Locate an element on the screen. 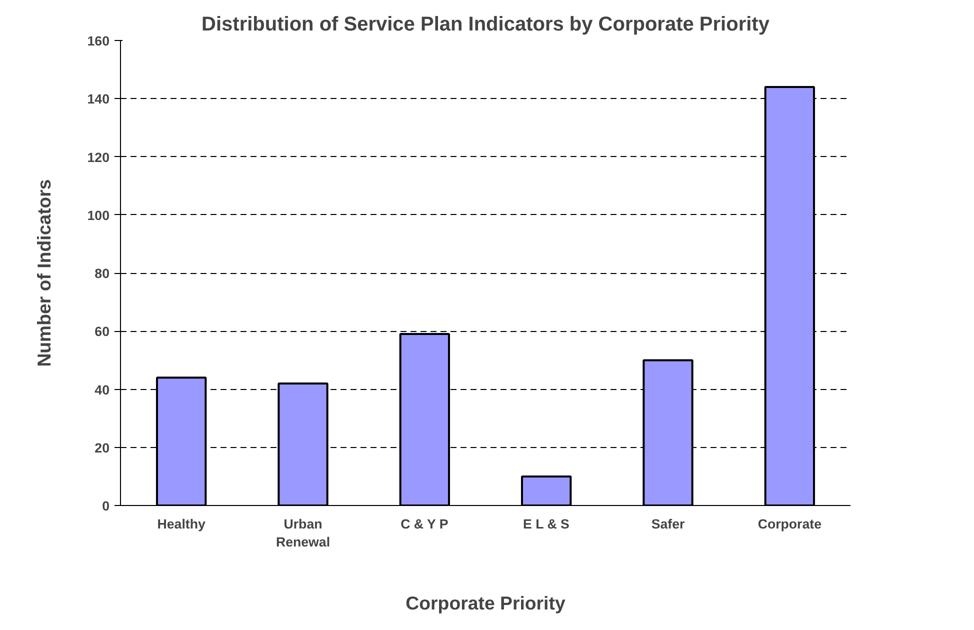 Image resolution: width=974 pixels, height=630 pixels. x-axis-title: Corporate Priority is located at coordinates (486, 603).